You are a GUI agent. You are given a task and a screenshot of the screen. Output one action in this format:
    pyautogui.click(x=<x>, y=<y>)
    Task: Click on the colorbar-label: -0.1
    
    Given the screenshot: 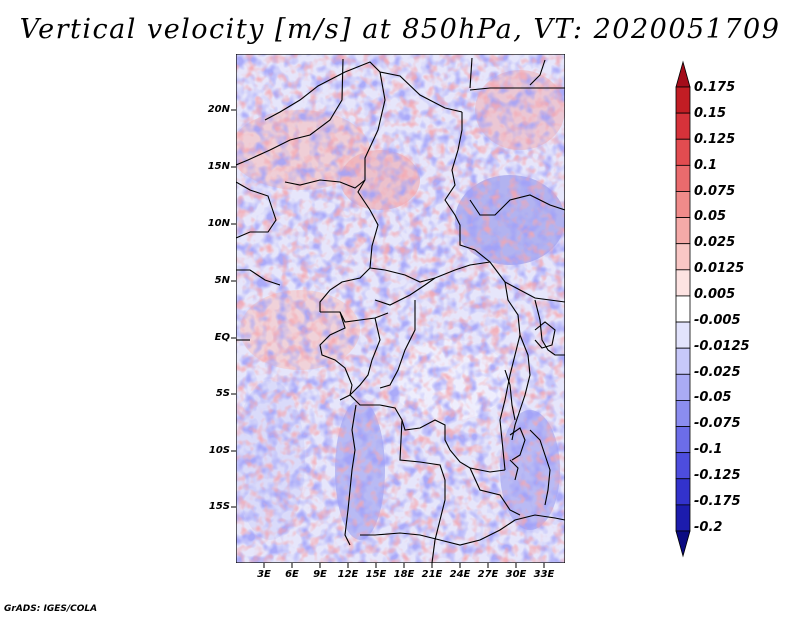 What is the action you would take?
    pyautogui.click(x=708, y=449)
    